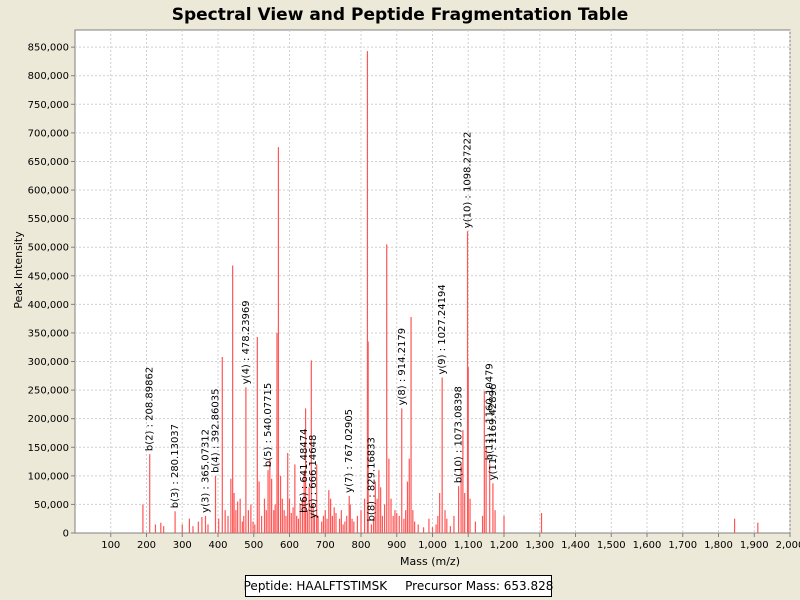 This screenshot has width=800, height=600. What do you see at coordinates (48, 362) in the screenshot?
I see `y-tick-label: 300,000` at bounding box center [48, 362].